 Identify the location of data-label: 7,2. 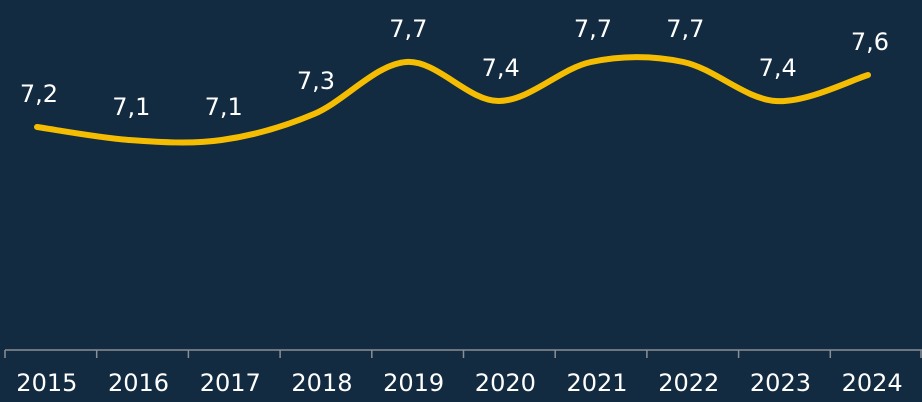
(39, 94).